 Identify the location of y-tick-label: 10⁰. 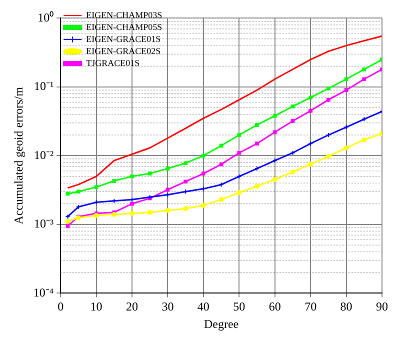
(46, 17).